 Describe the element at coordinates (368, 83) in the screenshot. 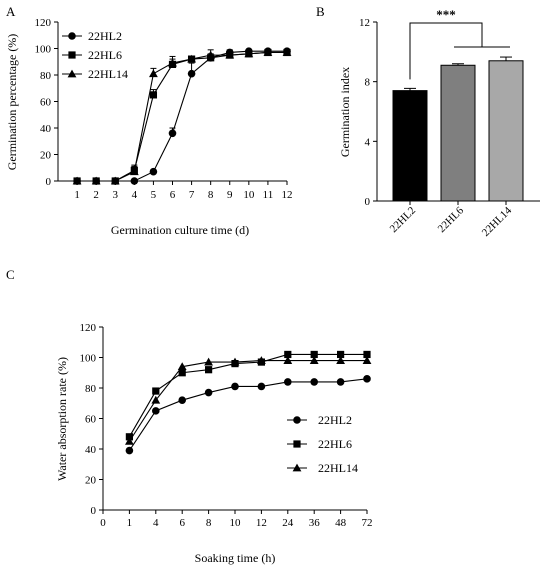

I see `panel-b-y-tick-label: 8` at that location.